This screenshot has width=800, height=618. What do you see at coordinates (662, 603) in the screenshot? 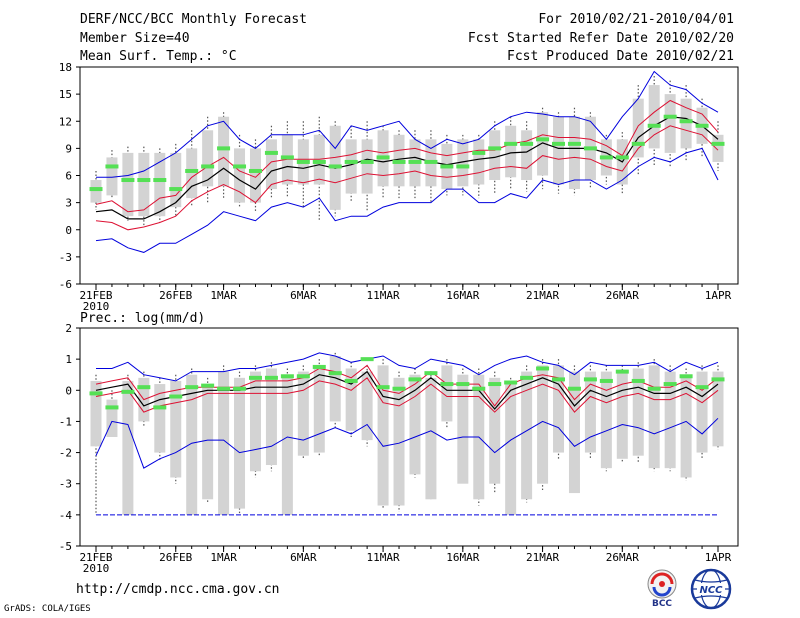
I see `bcc-logo-text: BCC` at bounding box center [662, 603].